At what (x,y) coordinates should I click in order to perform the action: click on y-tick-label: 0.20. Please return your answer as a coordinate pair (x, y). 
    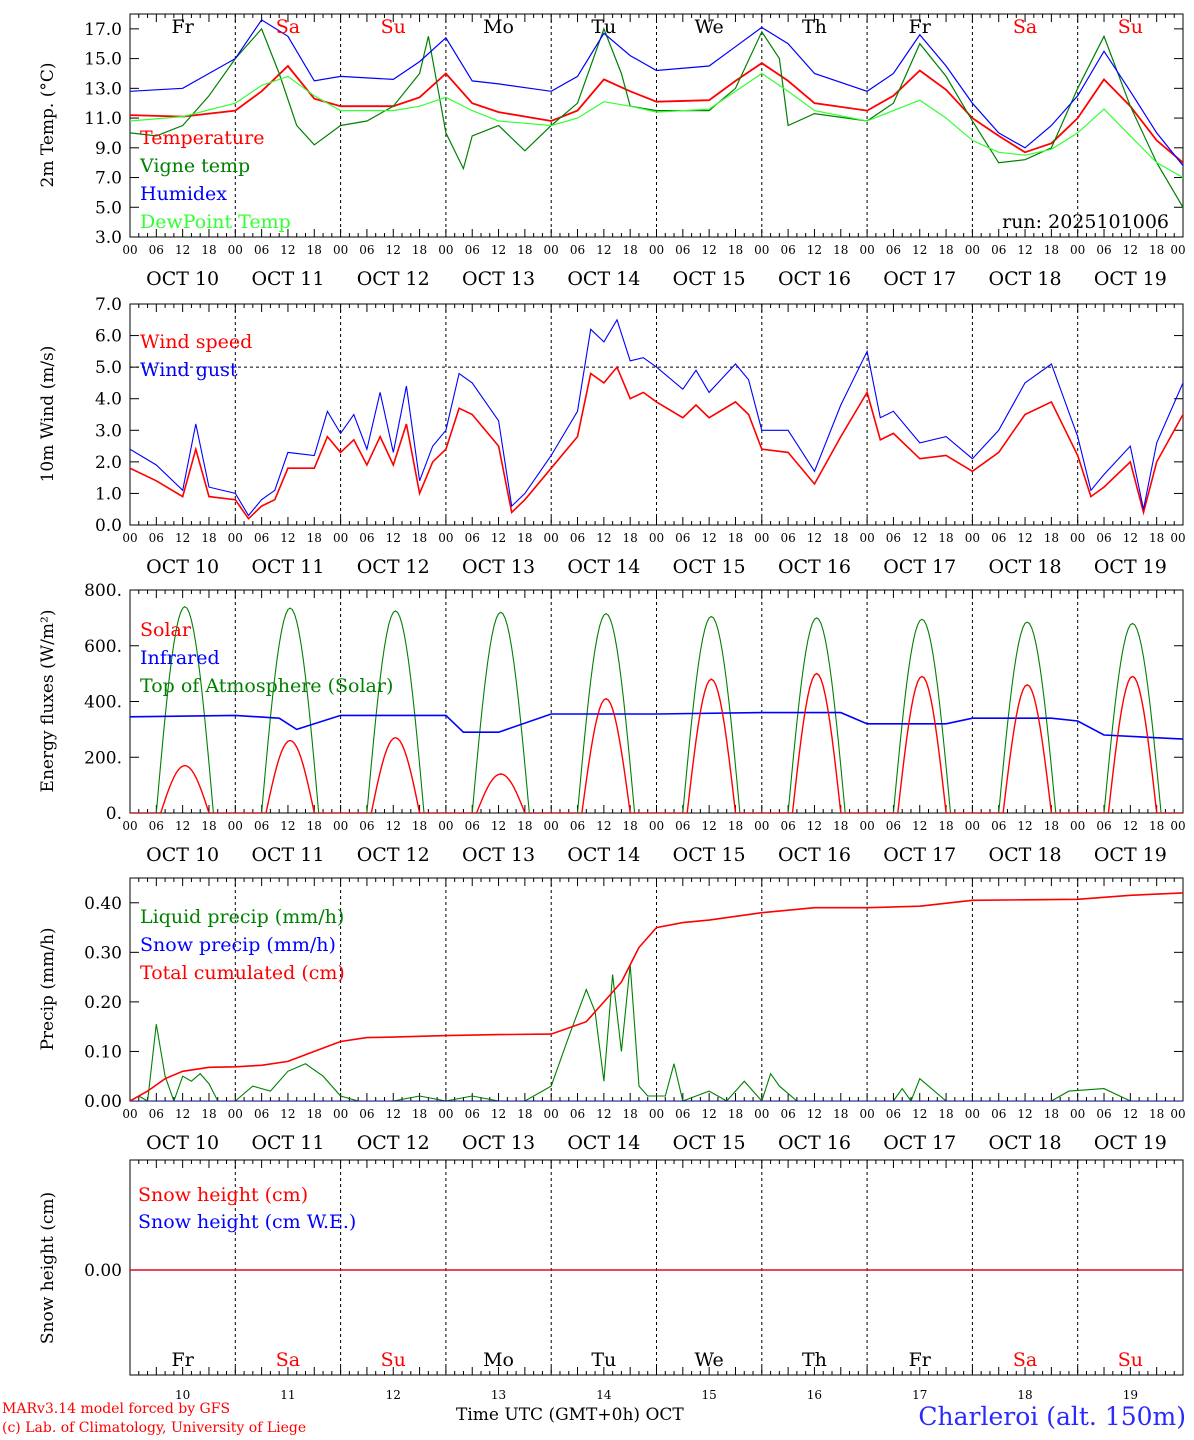
    Looking at the image, I should click on (103, 1003).